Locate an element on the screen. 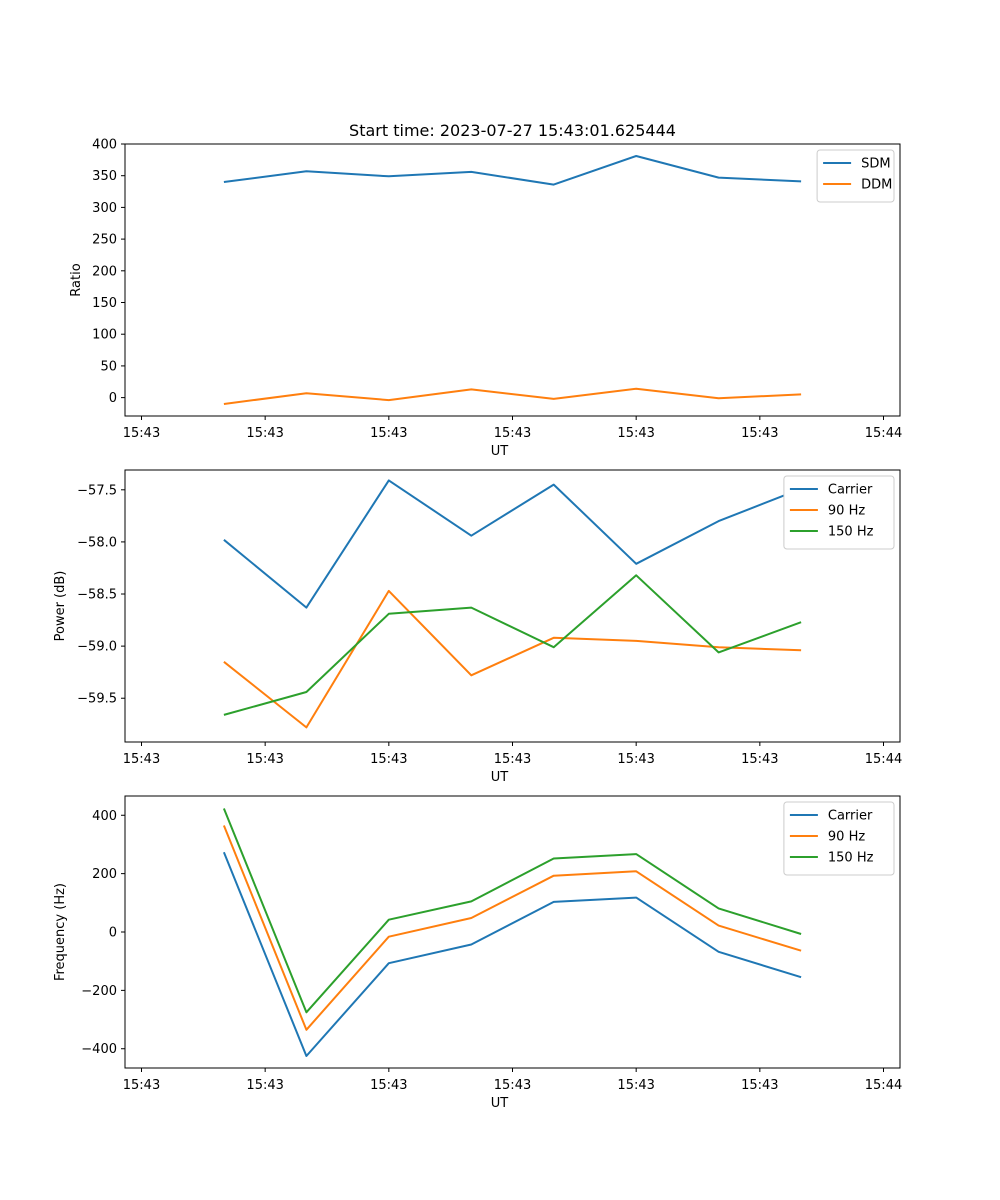  y-tick-label: −59.0 is located at coordinates (97, 647).